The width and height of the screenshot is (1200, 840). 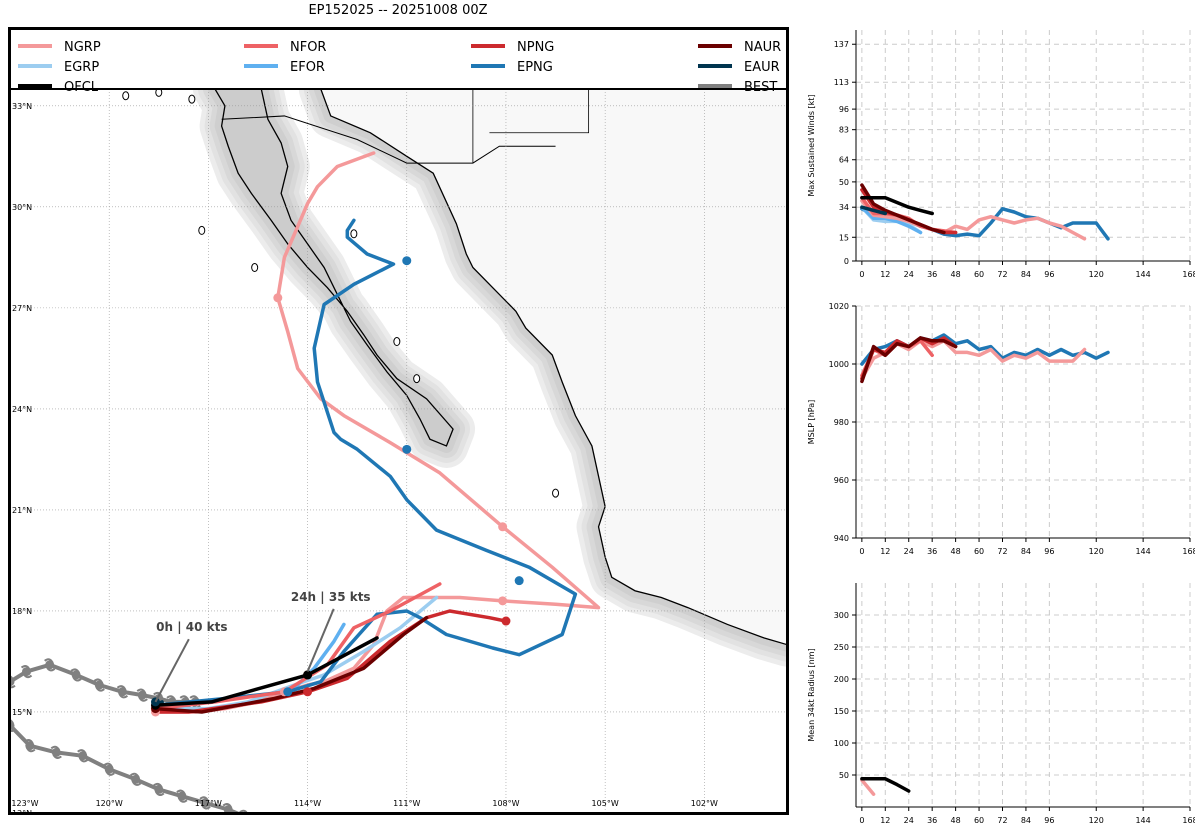 What do you see at coordinates (844, 207) in the screenshot?
I see `ytick-label: 34` at bounding box center [844, 207].